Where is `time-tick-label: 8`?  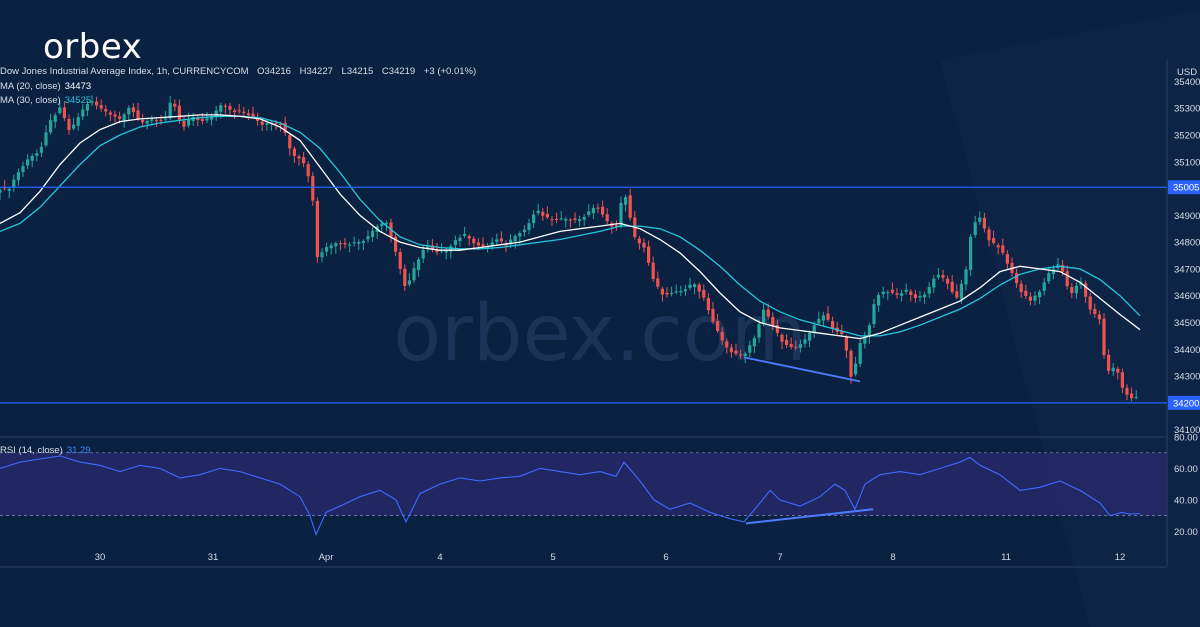
time-tick-label: 8 is located at coordinates (892, 557).